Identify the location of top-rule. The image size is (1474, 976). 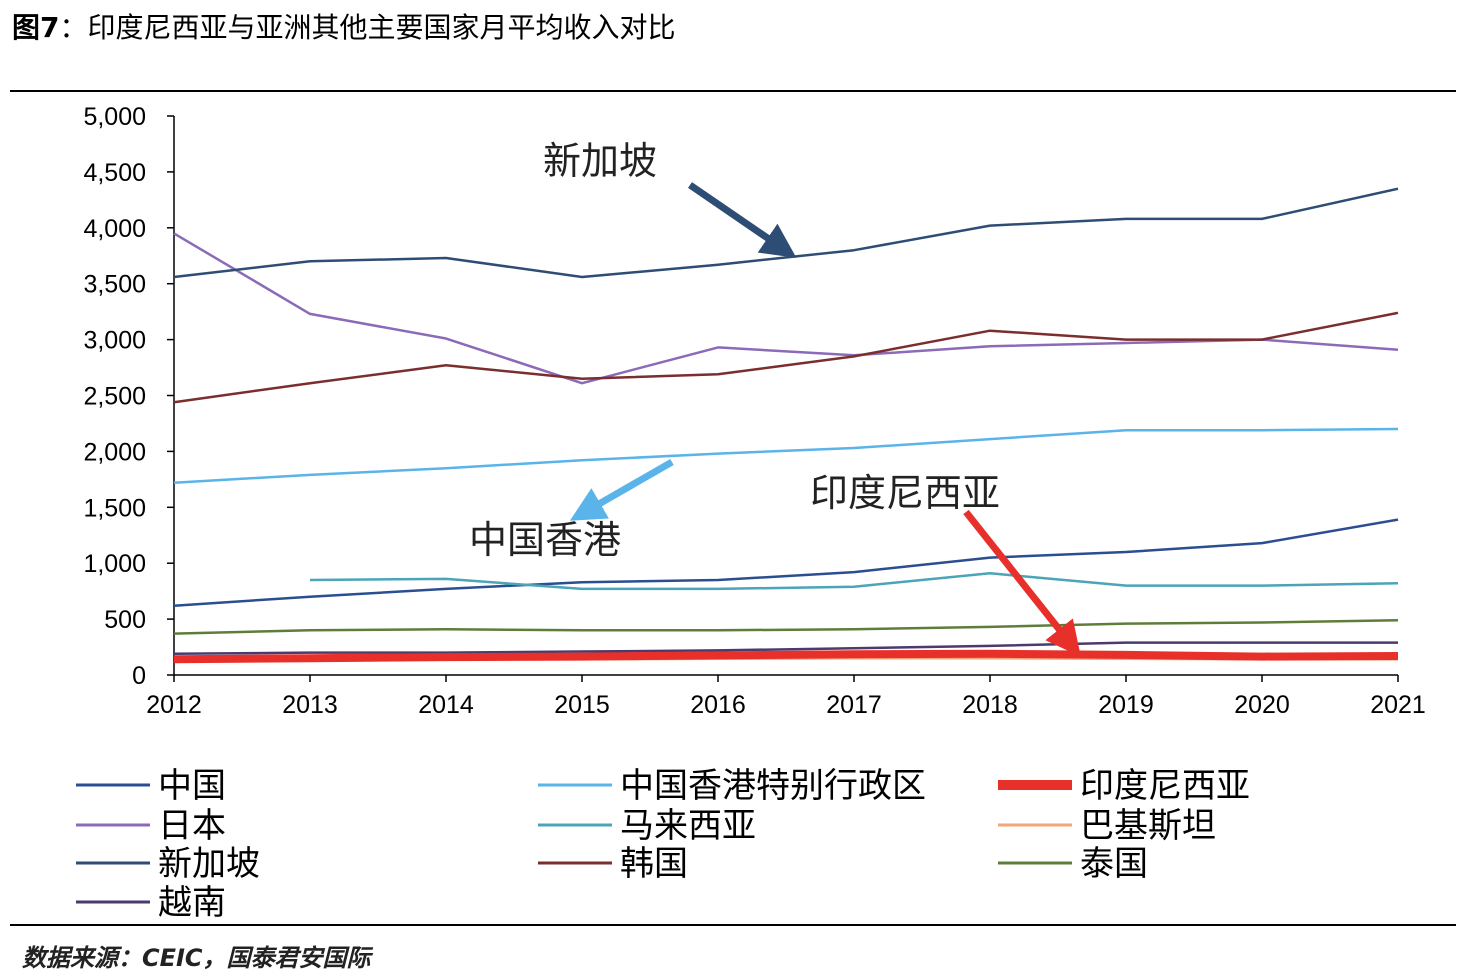
(733, 91).